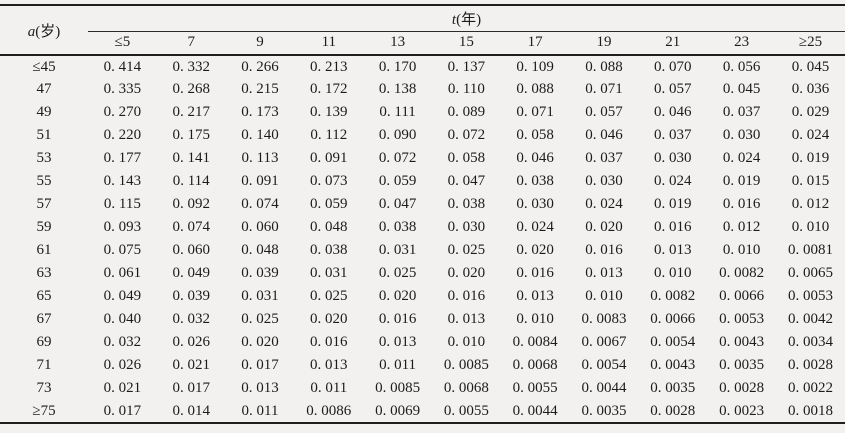 The image size is (845, 433). What do you see at coordinates (191, 112) in the screenshot?
I see `table-cell: 0. 217` at bounding box center [191, 112].